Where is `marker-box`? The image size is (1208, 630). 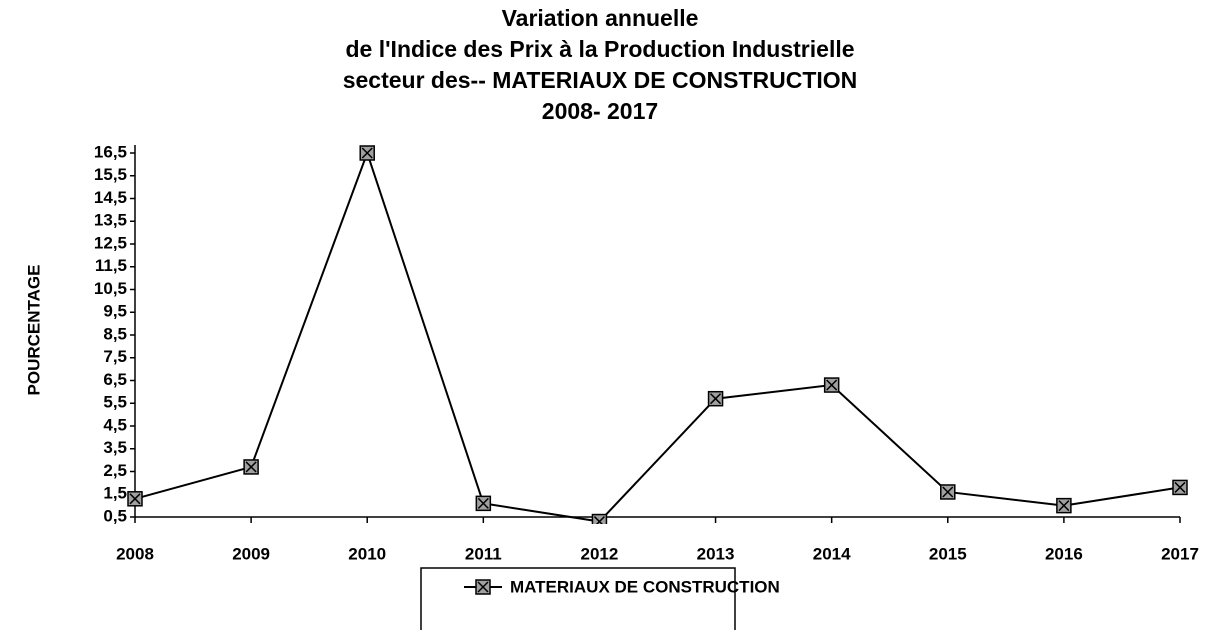 marker-box is located at coordinates (599, 518).